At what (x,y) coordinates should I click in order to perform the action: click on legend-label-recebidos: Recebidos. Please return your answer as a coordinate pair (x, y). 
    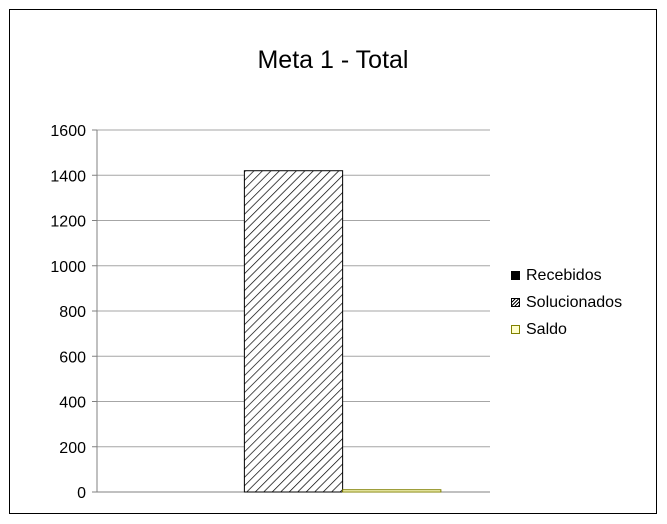
    Looking at the image, I should click on (564, 276).